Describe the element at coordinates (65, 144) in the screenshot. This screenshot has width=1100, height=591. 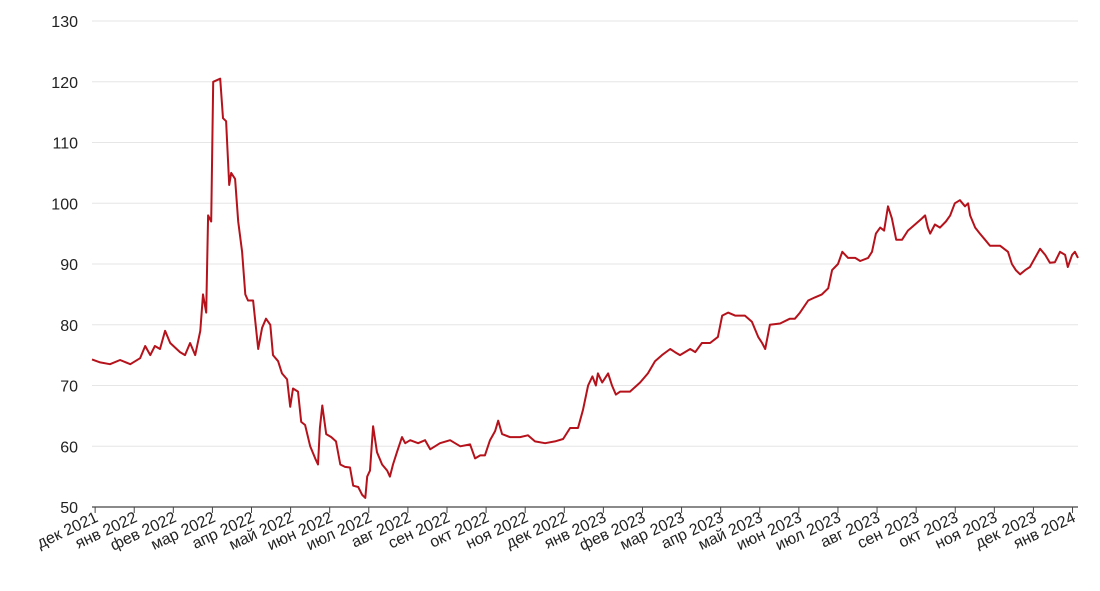
I see `y-tick-label: 110` at that location.